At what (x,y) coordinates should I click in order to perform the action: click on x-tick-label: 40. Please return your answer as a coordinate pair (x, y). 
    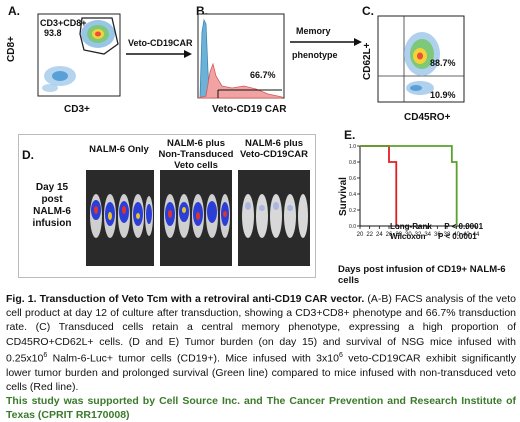
    Looking at the image, I should click on (456, 235).